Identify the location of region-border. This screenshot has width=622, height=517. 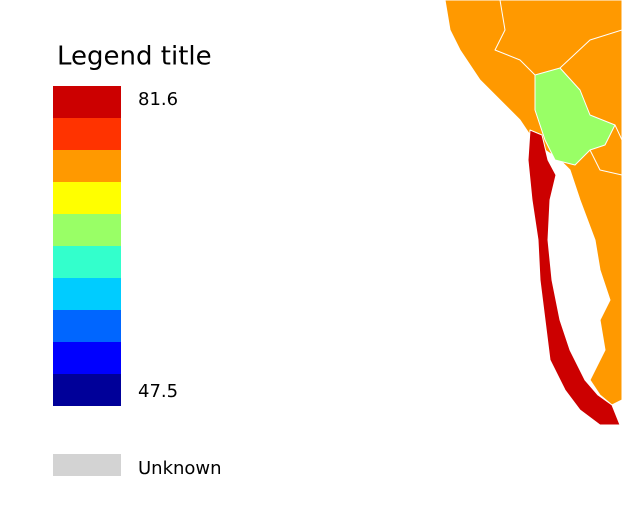
(558, 88).